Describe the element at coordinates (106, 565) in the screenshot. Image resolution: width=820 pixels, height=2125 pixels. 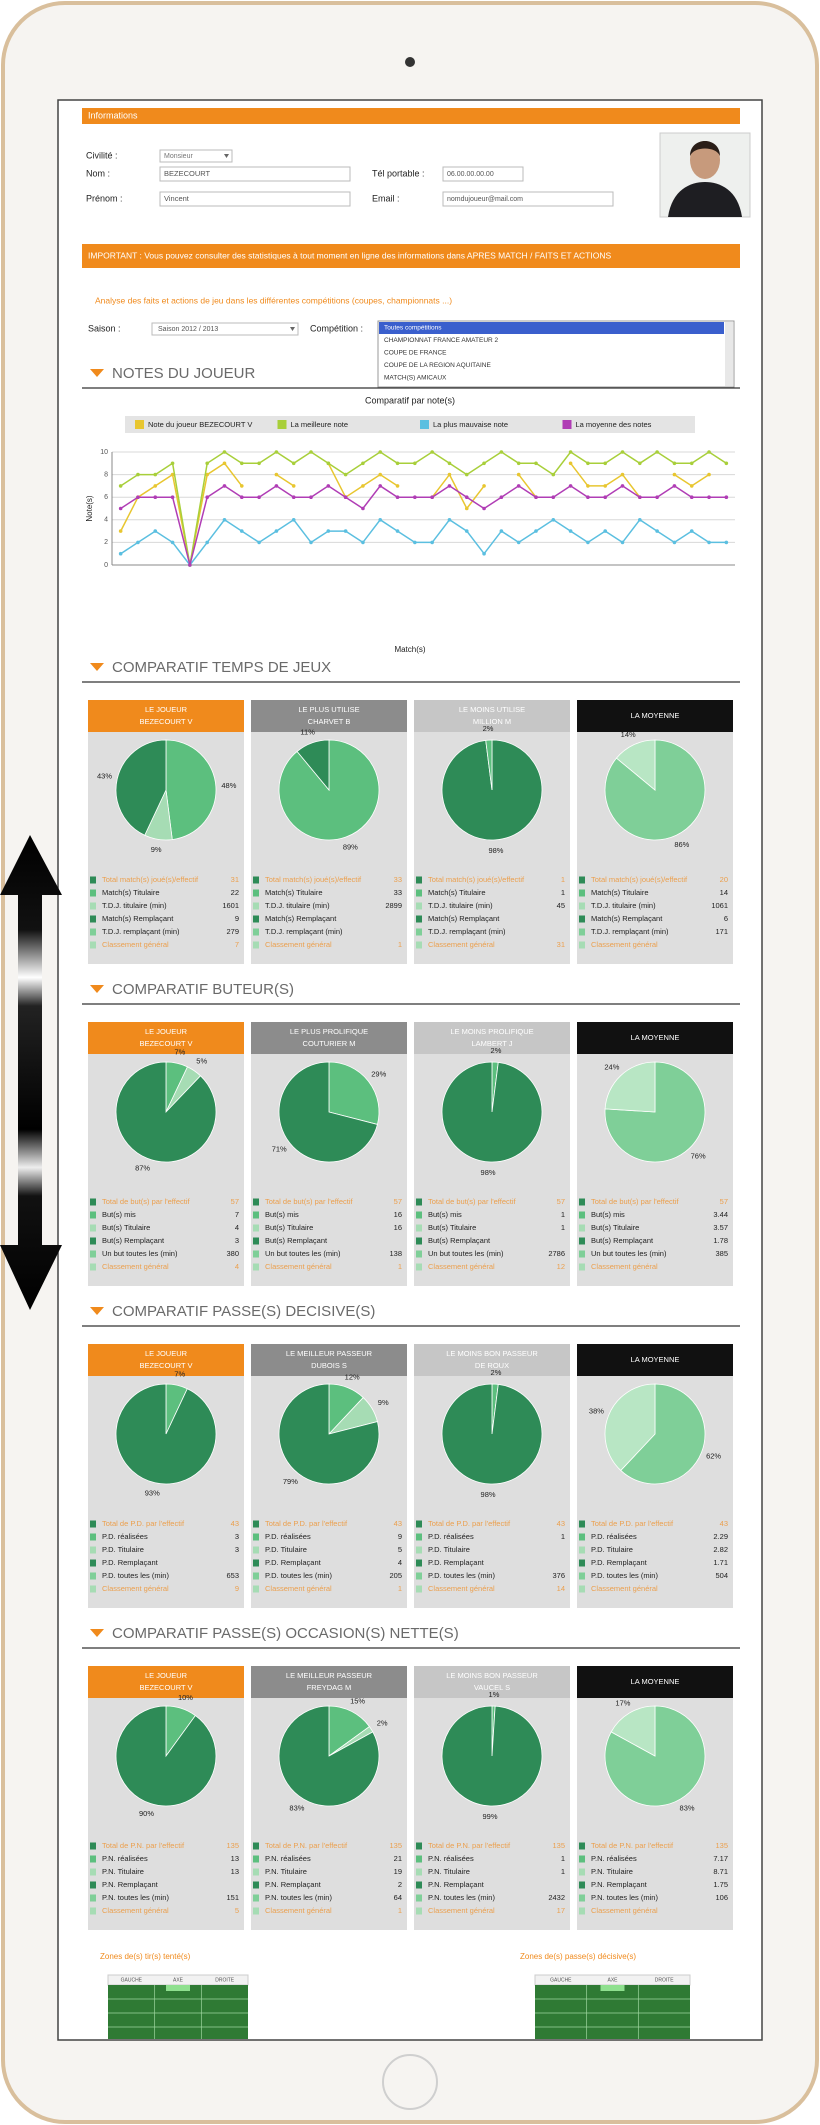
I see `y-tick-label: 0` at that location.